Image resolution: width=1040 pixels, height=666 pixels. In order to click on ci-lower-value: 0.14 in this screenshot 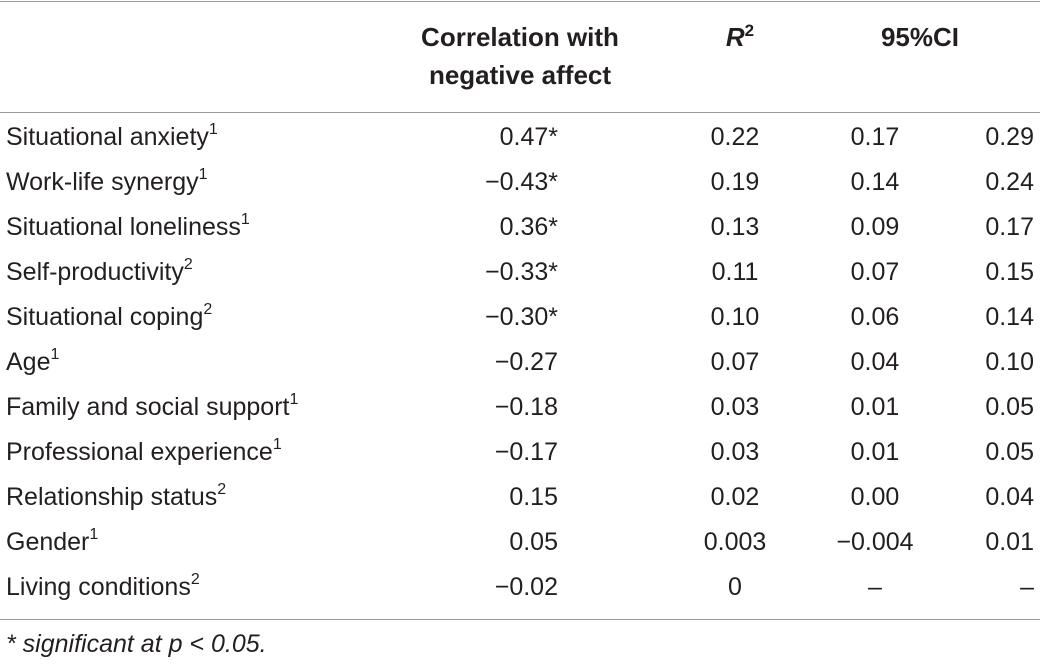, I will do `click(875, 182)`.